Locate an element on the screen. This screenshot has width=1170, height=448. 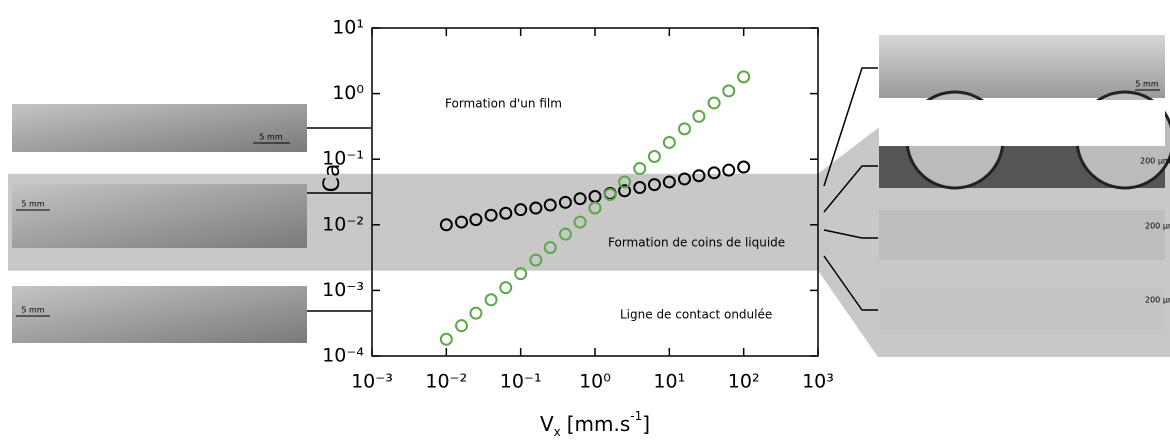
x-tick-label: 10³ is located at coordinates (818, 382).